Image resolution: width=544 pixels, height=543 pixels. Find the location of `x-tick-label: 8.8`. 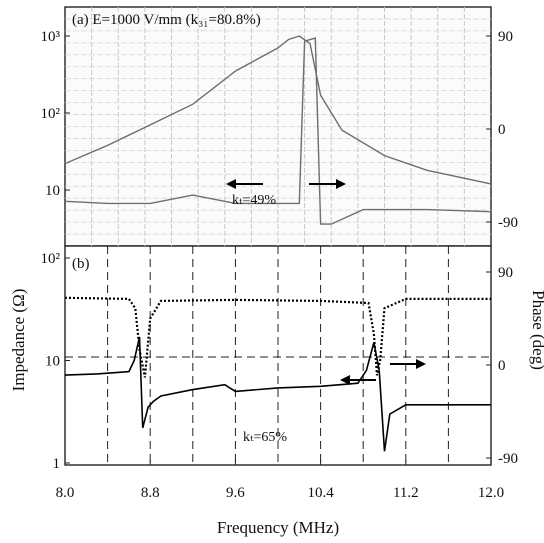

x-tick-label: 8.8 is located at coordinates (150, 493).